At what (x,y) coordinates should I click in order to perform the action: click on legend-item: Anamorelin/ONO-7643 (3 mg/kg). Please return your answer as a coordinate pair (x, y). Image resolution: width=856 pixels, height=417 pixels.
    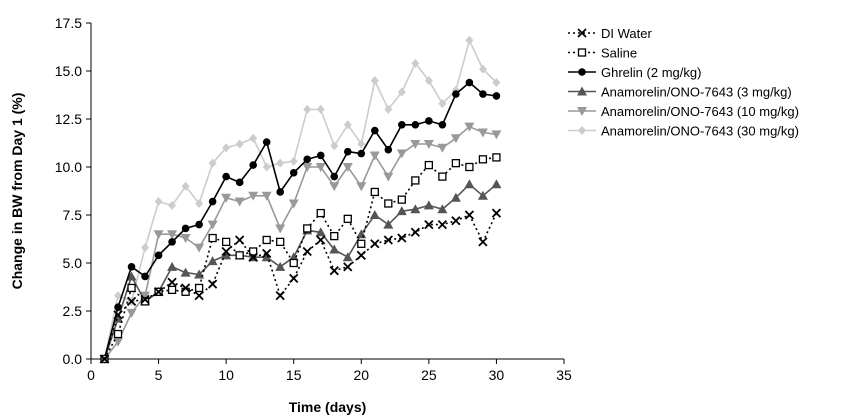
    Looking at the image, I should click on (680, 92).